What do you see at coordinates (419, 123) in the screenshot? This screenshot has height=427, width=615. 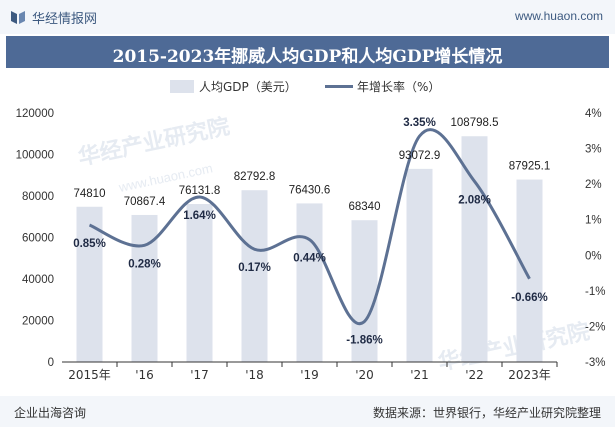 I see `line-value-label: 3.35%` at bounding box center [419, 123].